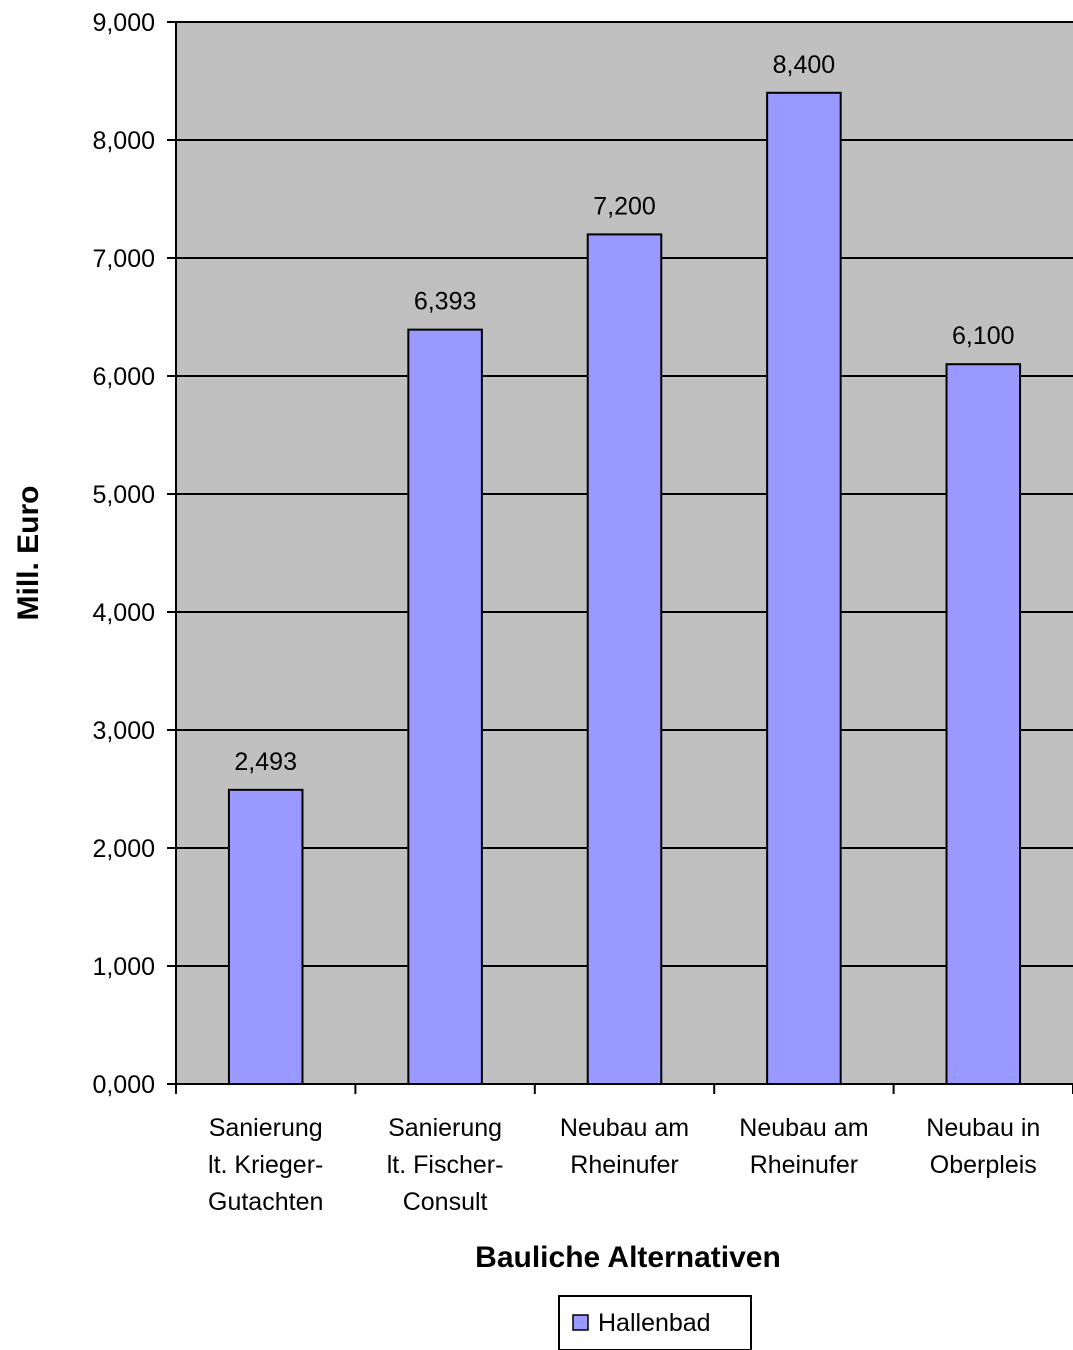 This screenshot has width=1073, height=1350. Describe the element at coordinates (123, 967) in the screenshot. I see `y-tick-label: 1,000` at that location.